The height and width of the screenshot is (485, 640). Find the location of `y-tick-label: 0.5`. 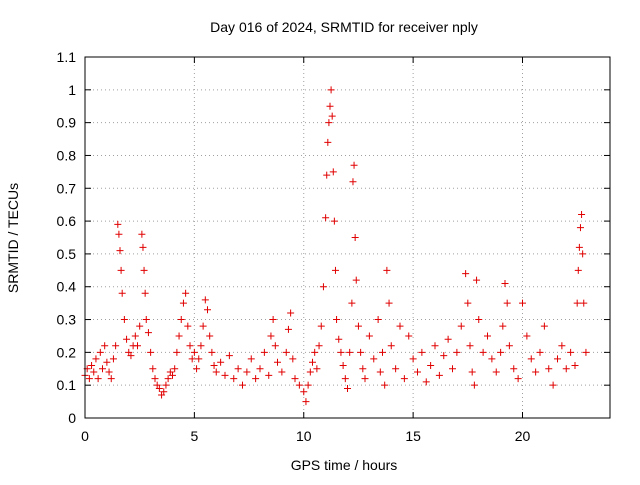

y-tick-label: 0.5 is located at coordinates (67, 254).